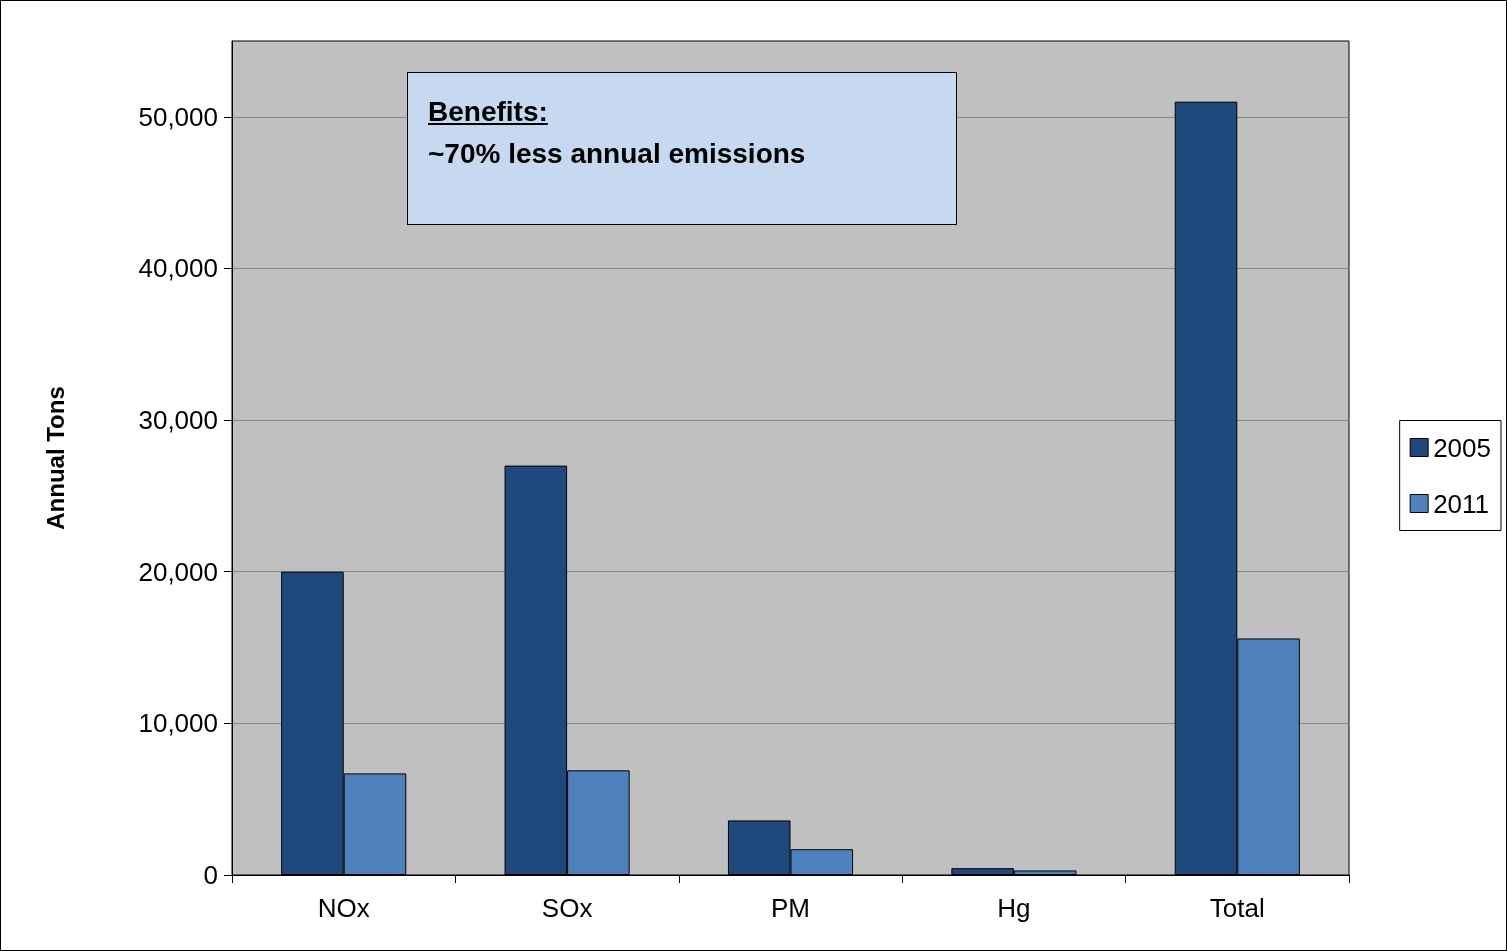  I want to click on x-tick-label: PM, so click(790, 908).